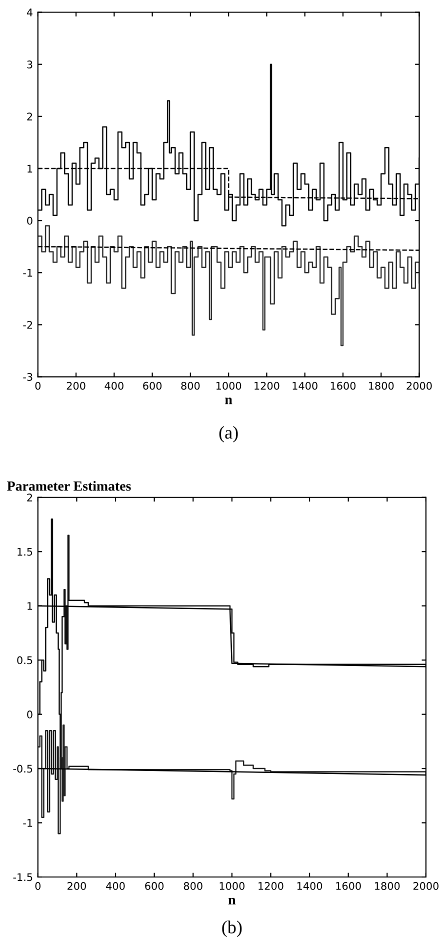 This screenshot has width=446, height=942. I want to click on text: (b), so click(232, 929).